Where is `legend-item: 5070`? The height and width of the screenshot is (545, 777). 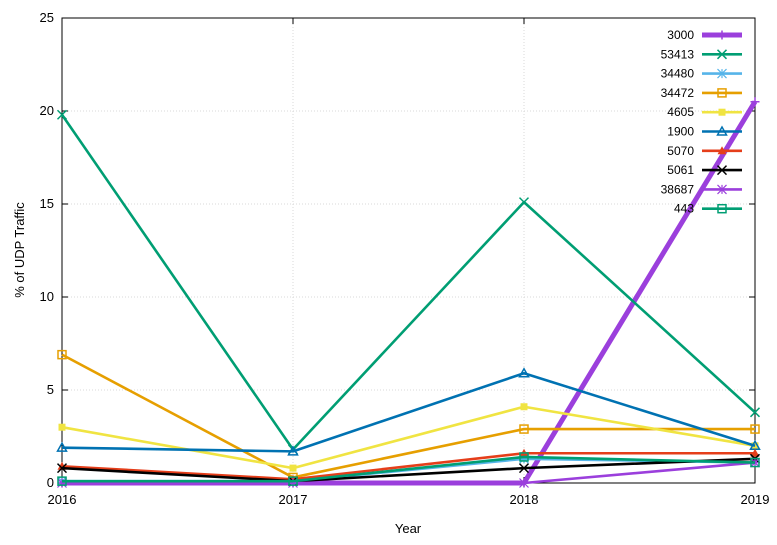
legend-item: 5070 is located at coordinates (704, 151).